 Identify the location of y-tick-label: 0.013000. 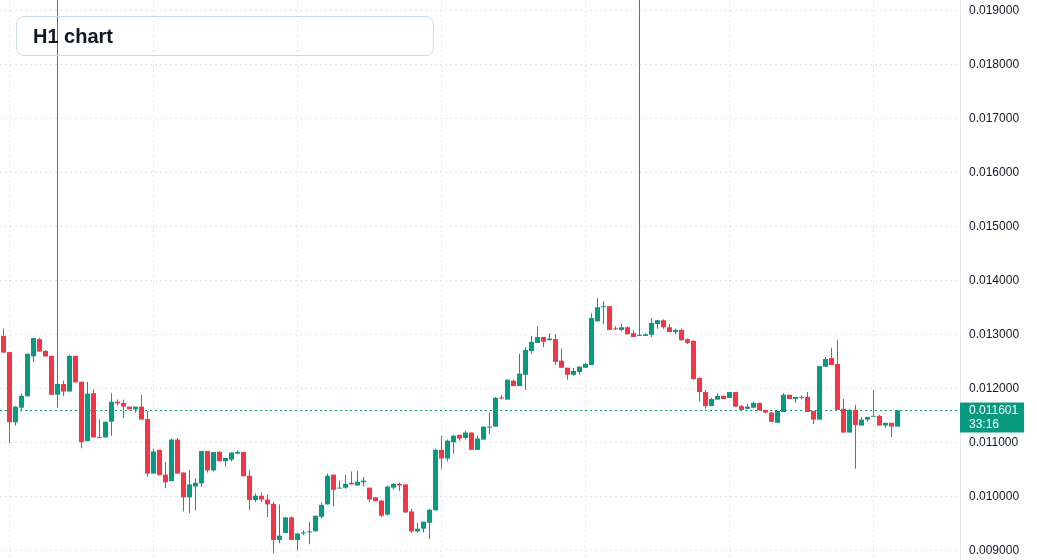
(994, 334).